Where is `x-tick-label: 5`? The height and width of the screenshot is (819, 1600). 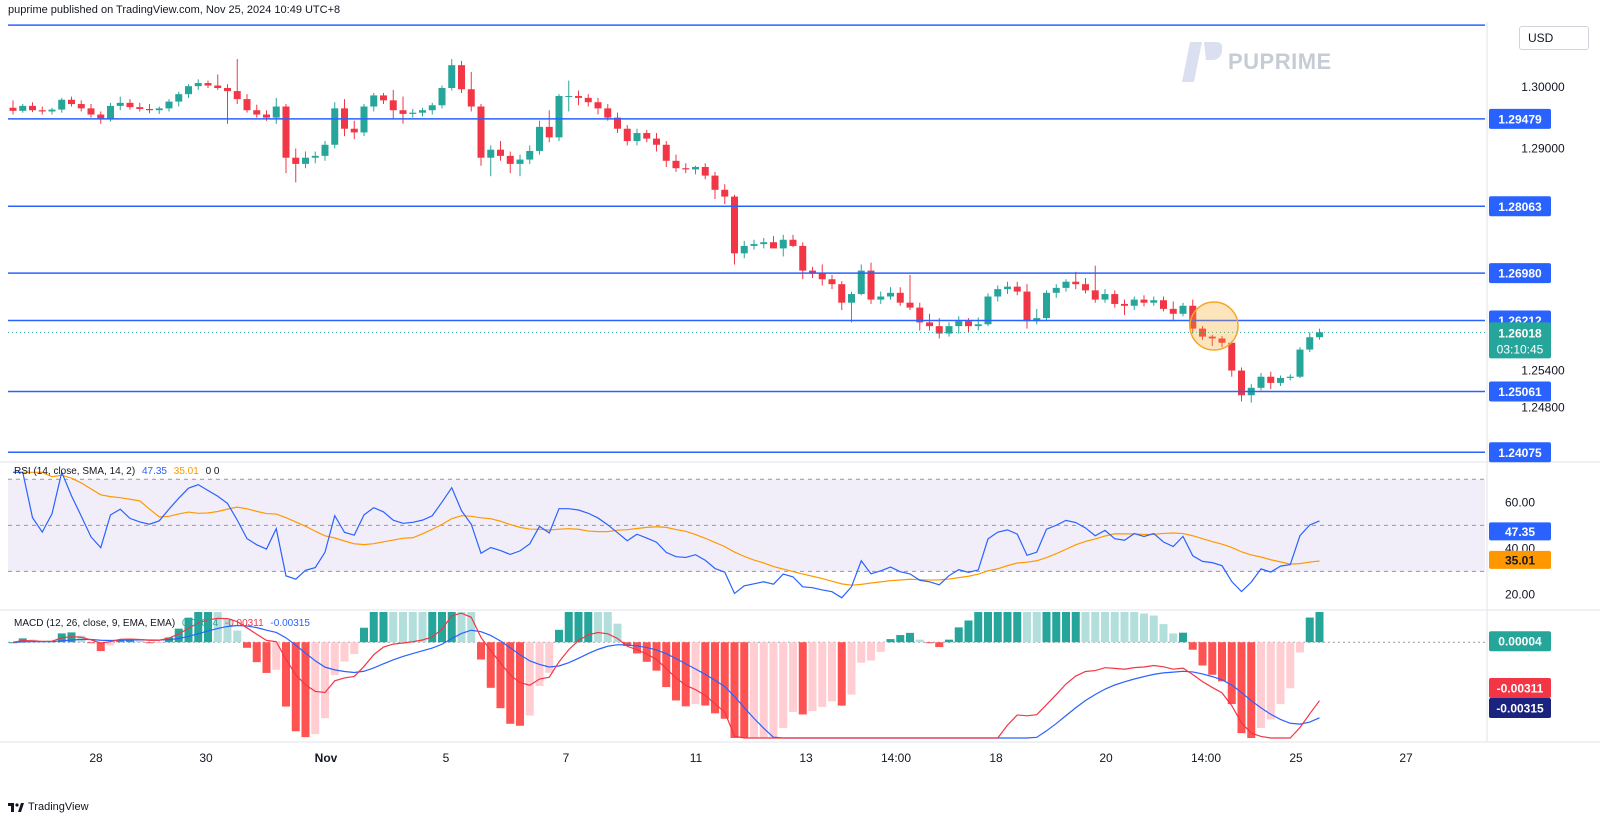 x-tick-label: 5 is located at coordinates (446, 758).